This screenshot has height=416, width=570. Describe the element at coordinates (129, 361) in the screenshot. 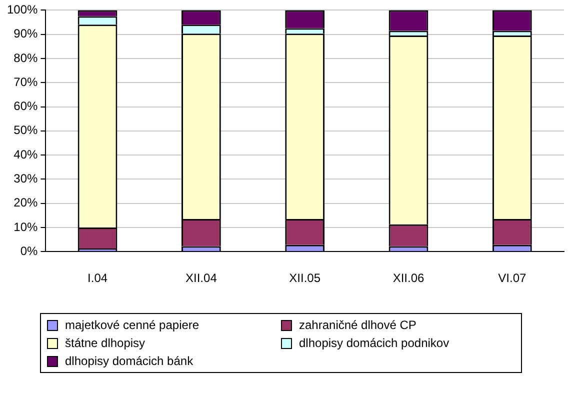

I see `legend-label: dlhopisy domácich bánk` at that location.